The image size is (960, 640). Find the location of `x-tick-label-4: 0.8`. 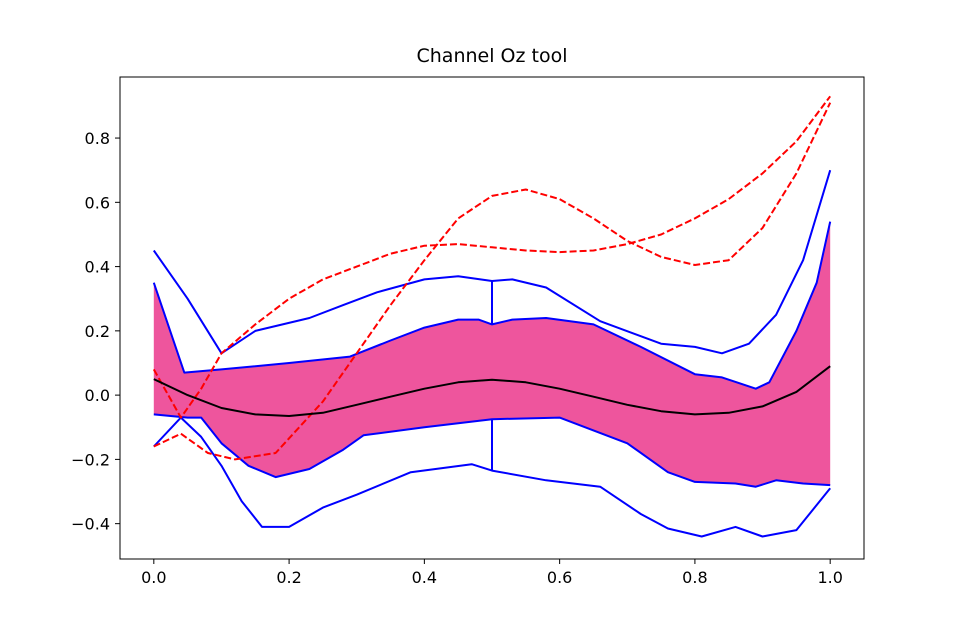

x-tick-label-4: 0.8 is located at coordinates (694, 577).